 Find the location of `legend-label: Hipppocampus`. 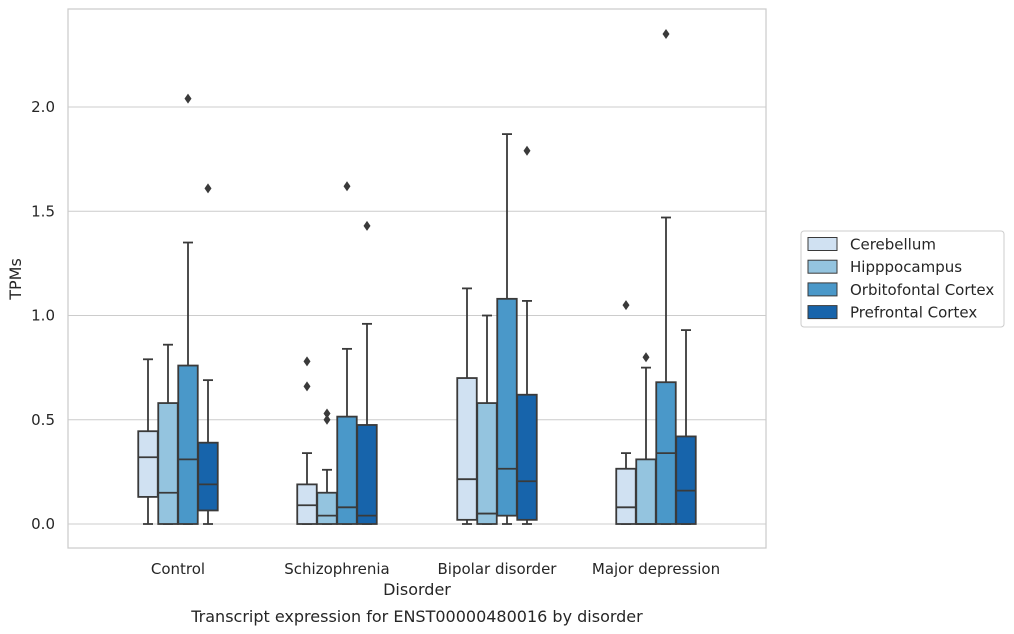

legend-label: Hipppocampus is located at coordinates (906, 267).